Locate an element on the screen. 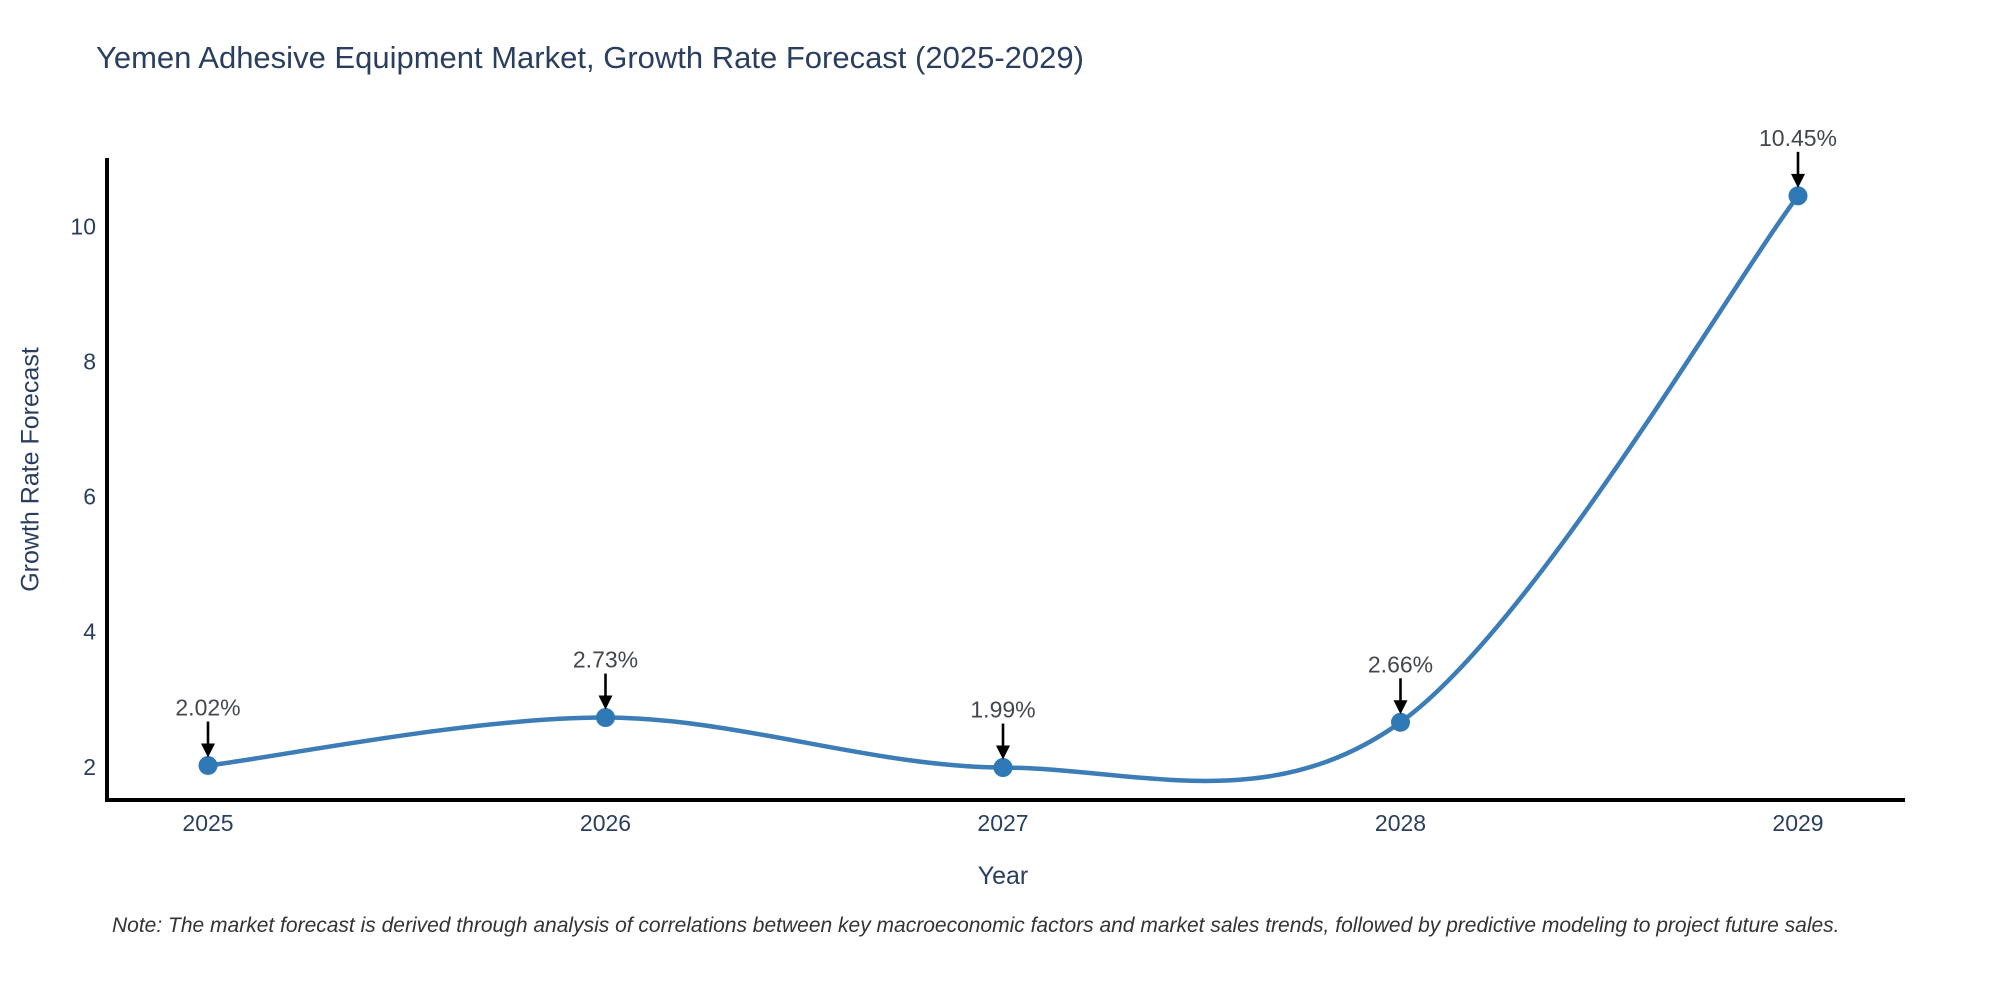 The width and height of the screenshot is (2000, 1000). x-tick-label: 2028 is located at coordinates (1400, 823).